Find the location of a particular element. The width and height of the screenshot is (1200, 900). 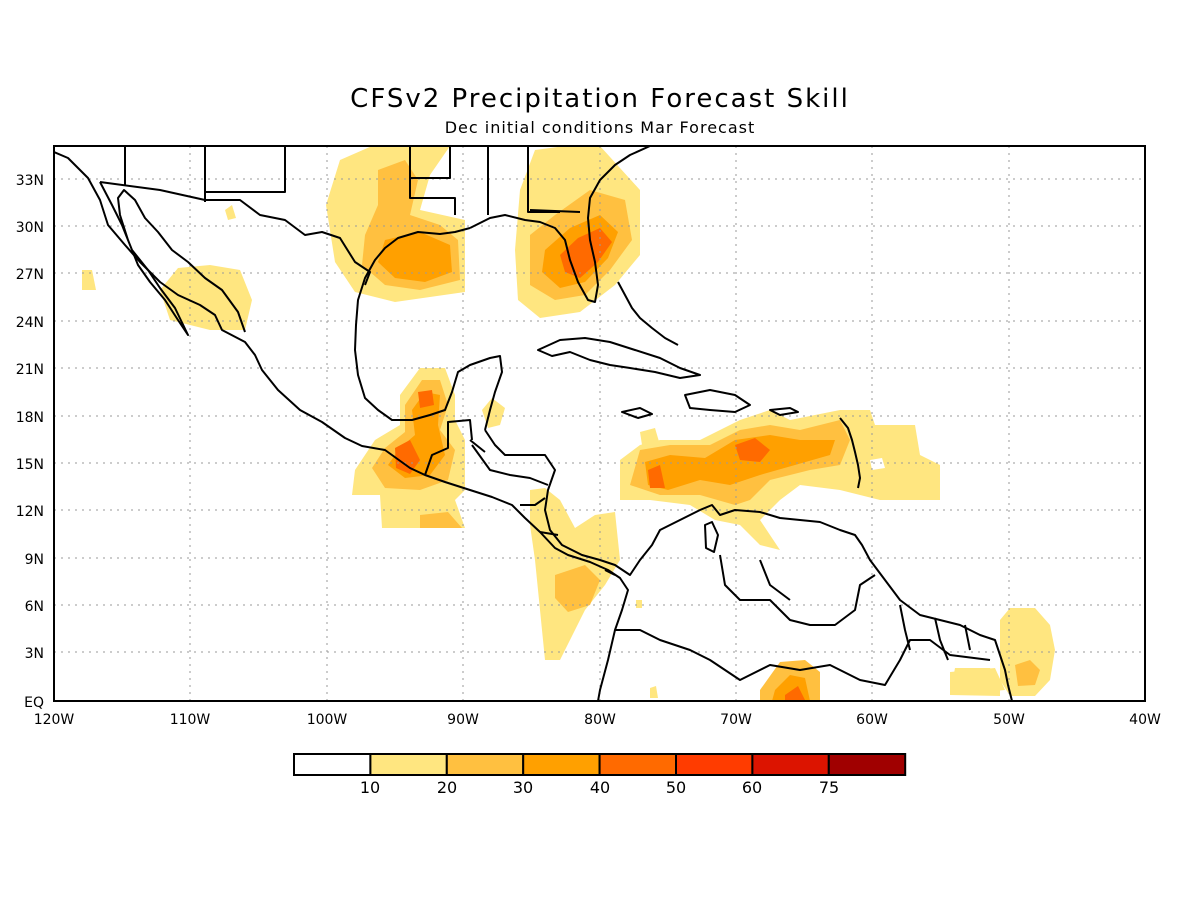

jamaica-island is located at coordinates (637, 413).